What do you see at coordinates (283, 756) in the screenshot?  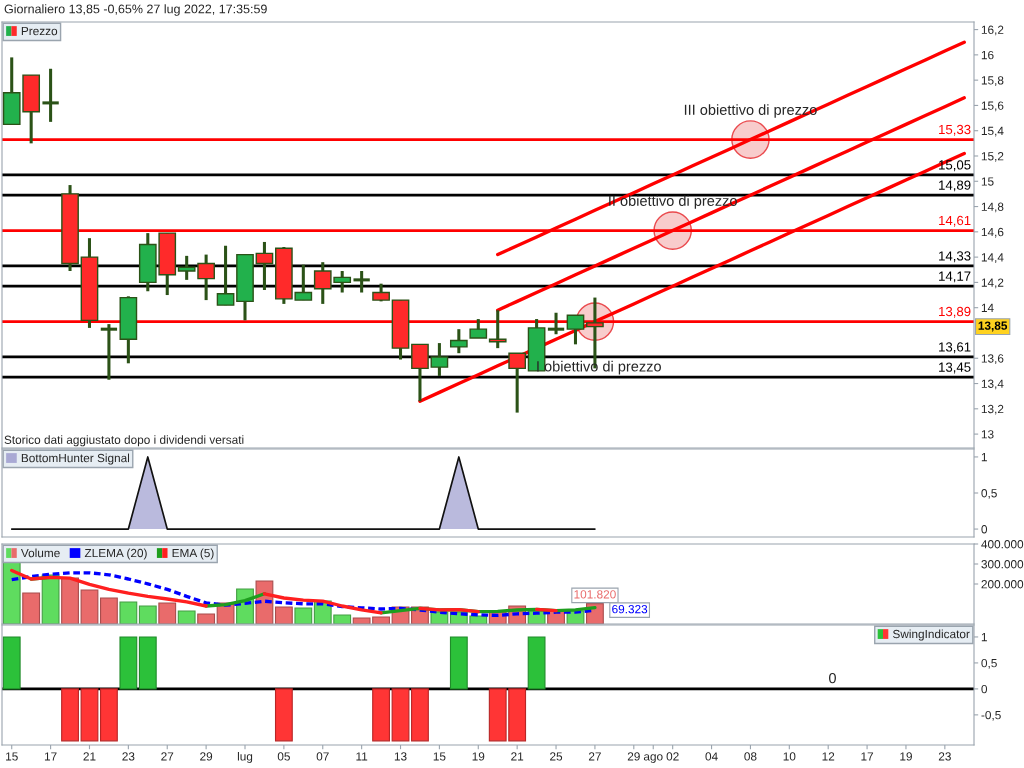 I see `x-tick-label: 05` at bounding box center [283, 756].